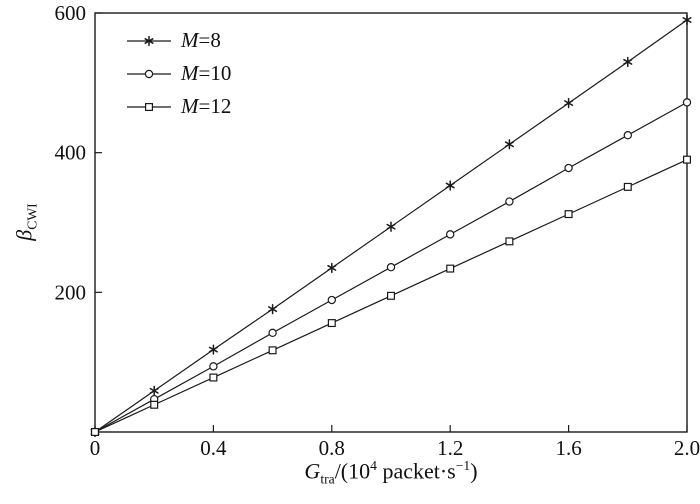 This screenshot has width=700, height=504. I want to click on y-axis-symbol: β, so click(24, 235).